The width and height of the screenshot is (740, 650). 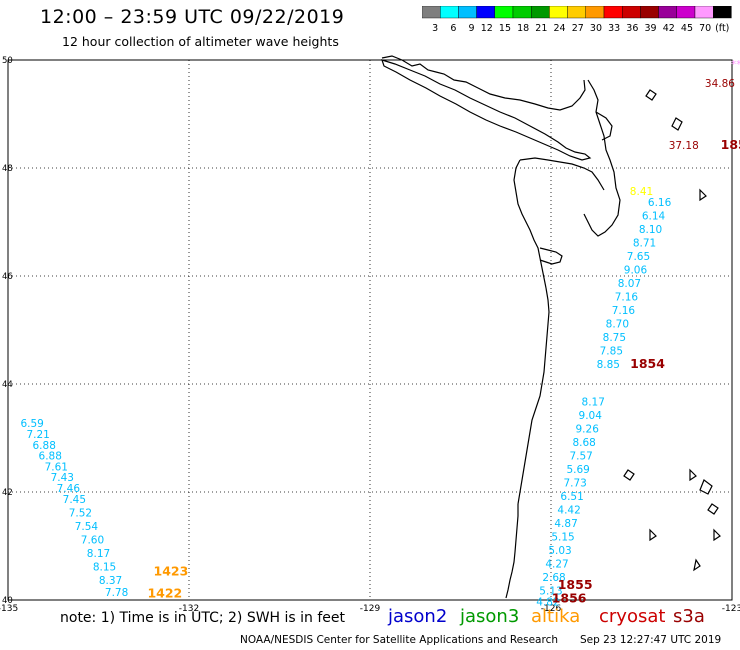 I want to click on swh-data-label: 5.13, so click(x=550, y=592).